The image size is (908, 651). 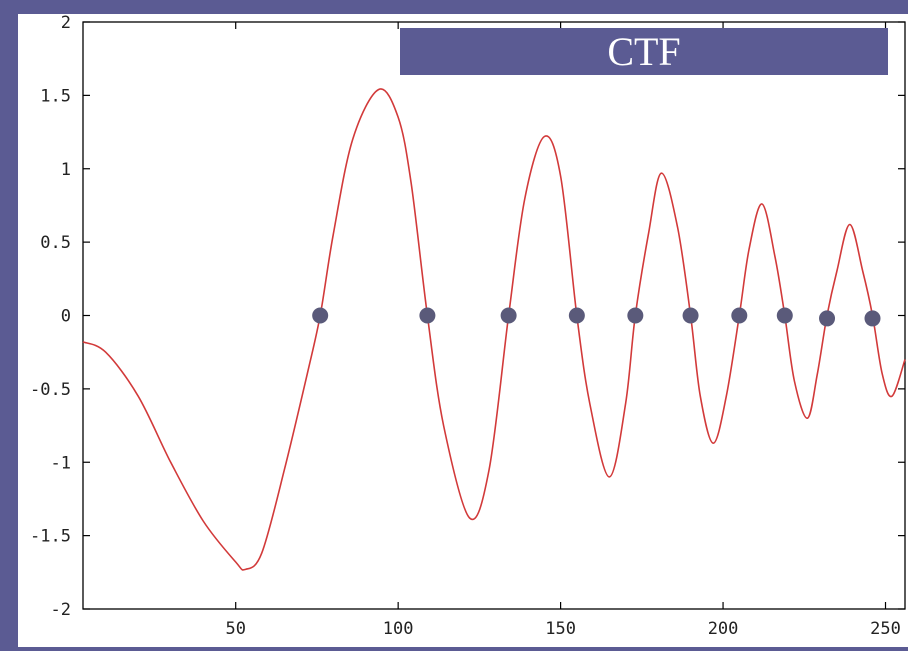 I want to click on x-tick-label: 150, so click(x=560, y=629).